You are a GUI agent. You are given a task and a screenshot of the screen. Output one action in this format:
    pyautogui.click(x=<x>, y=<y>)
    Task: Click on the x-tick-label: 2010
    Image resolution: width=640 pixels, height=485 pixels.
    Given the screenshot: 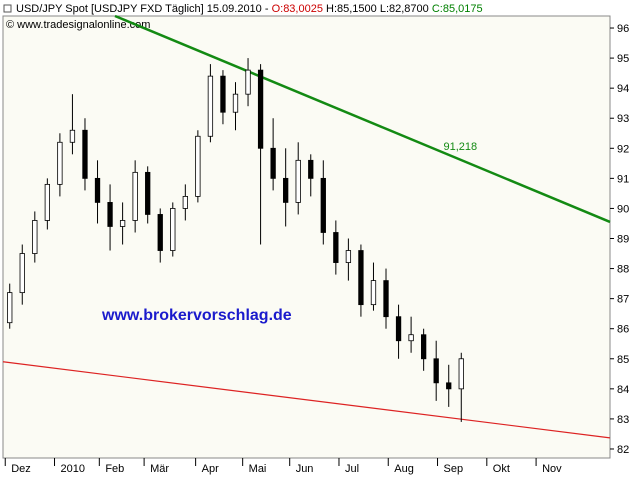 What is the action you would take?
    pyautogui.click(x=73, y=469)
    